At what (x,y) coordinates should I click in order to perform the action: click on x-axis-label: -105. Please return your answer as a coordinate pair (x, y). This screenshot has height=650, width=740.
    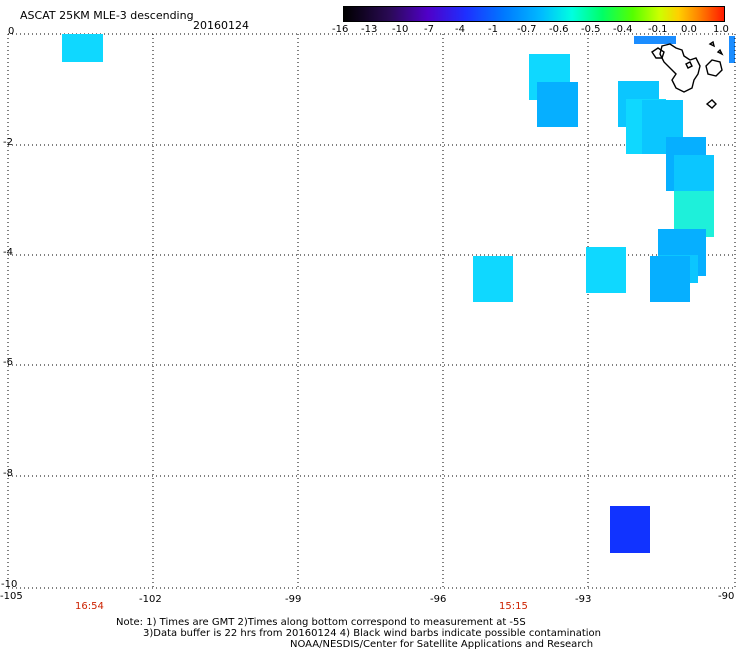
    Looking at the image, I should click on (11, 596).